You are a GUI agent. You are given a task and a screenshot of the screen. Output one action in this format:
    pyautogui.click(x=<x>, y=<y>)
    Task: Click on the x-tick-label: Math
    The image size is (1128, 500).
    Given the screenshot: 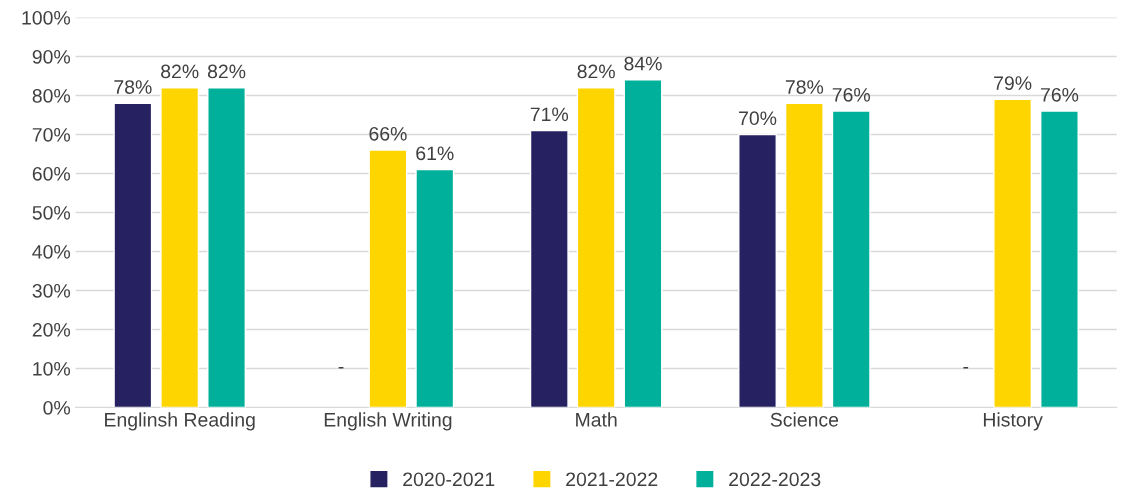 What is the action you would take?
    pyautogui.click(x=596, y=419)
    